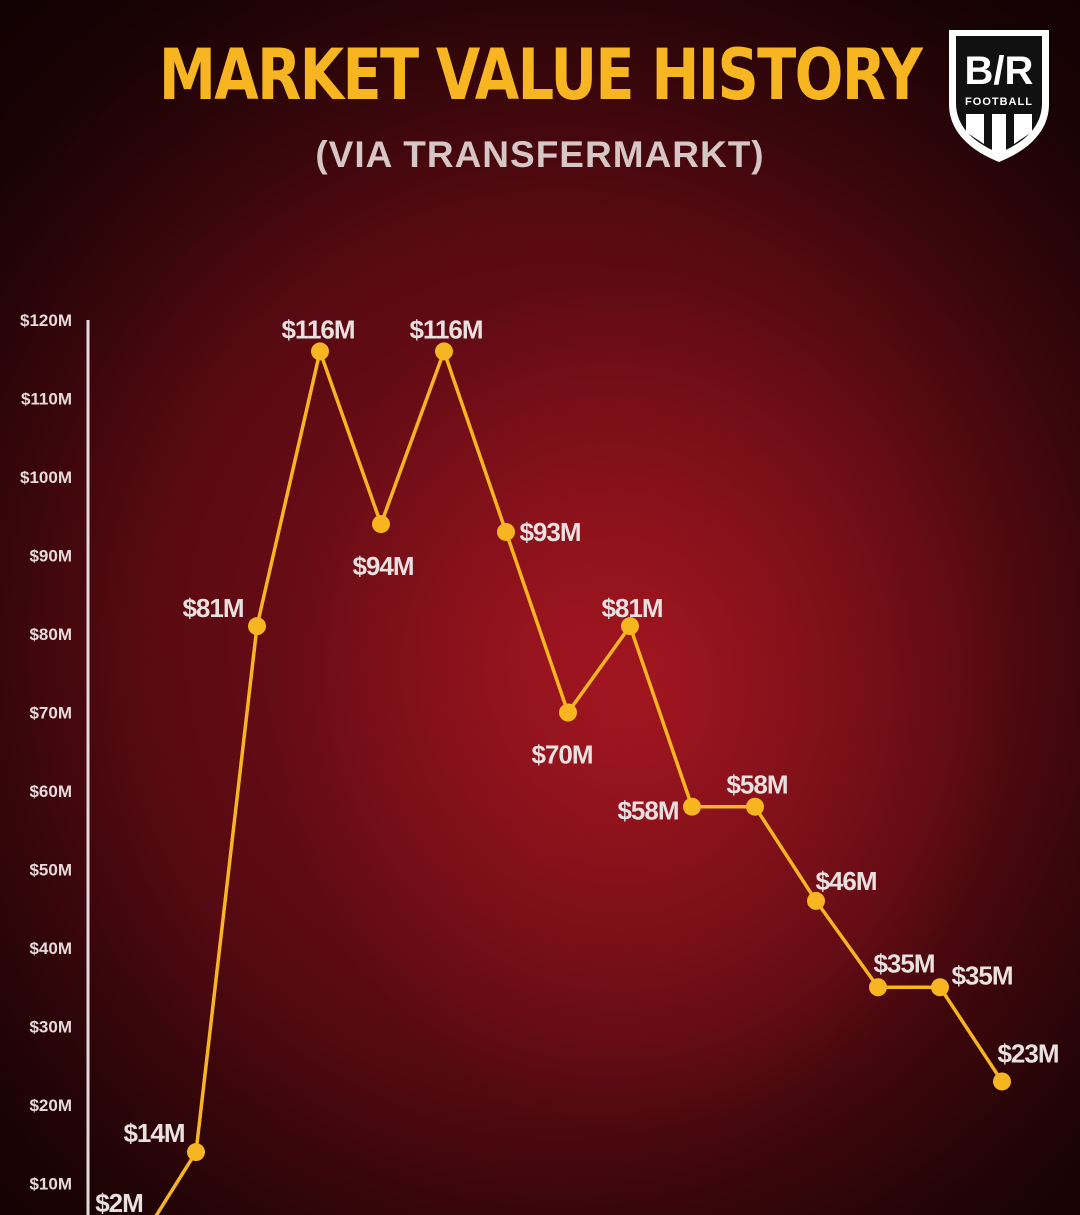  What do you see at coordinates (50, 634) in the screenshot?
I see `y-tick-label: $80M` at bounding box center [50, 634].